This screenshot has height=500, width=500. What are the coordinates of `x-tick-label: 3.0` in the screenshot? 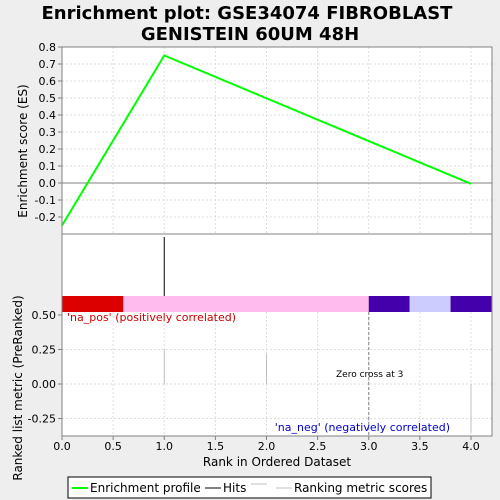 It's located at (369, 446).